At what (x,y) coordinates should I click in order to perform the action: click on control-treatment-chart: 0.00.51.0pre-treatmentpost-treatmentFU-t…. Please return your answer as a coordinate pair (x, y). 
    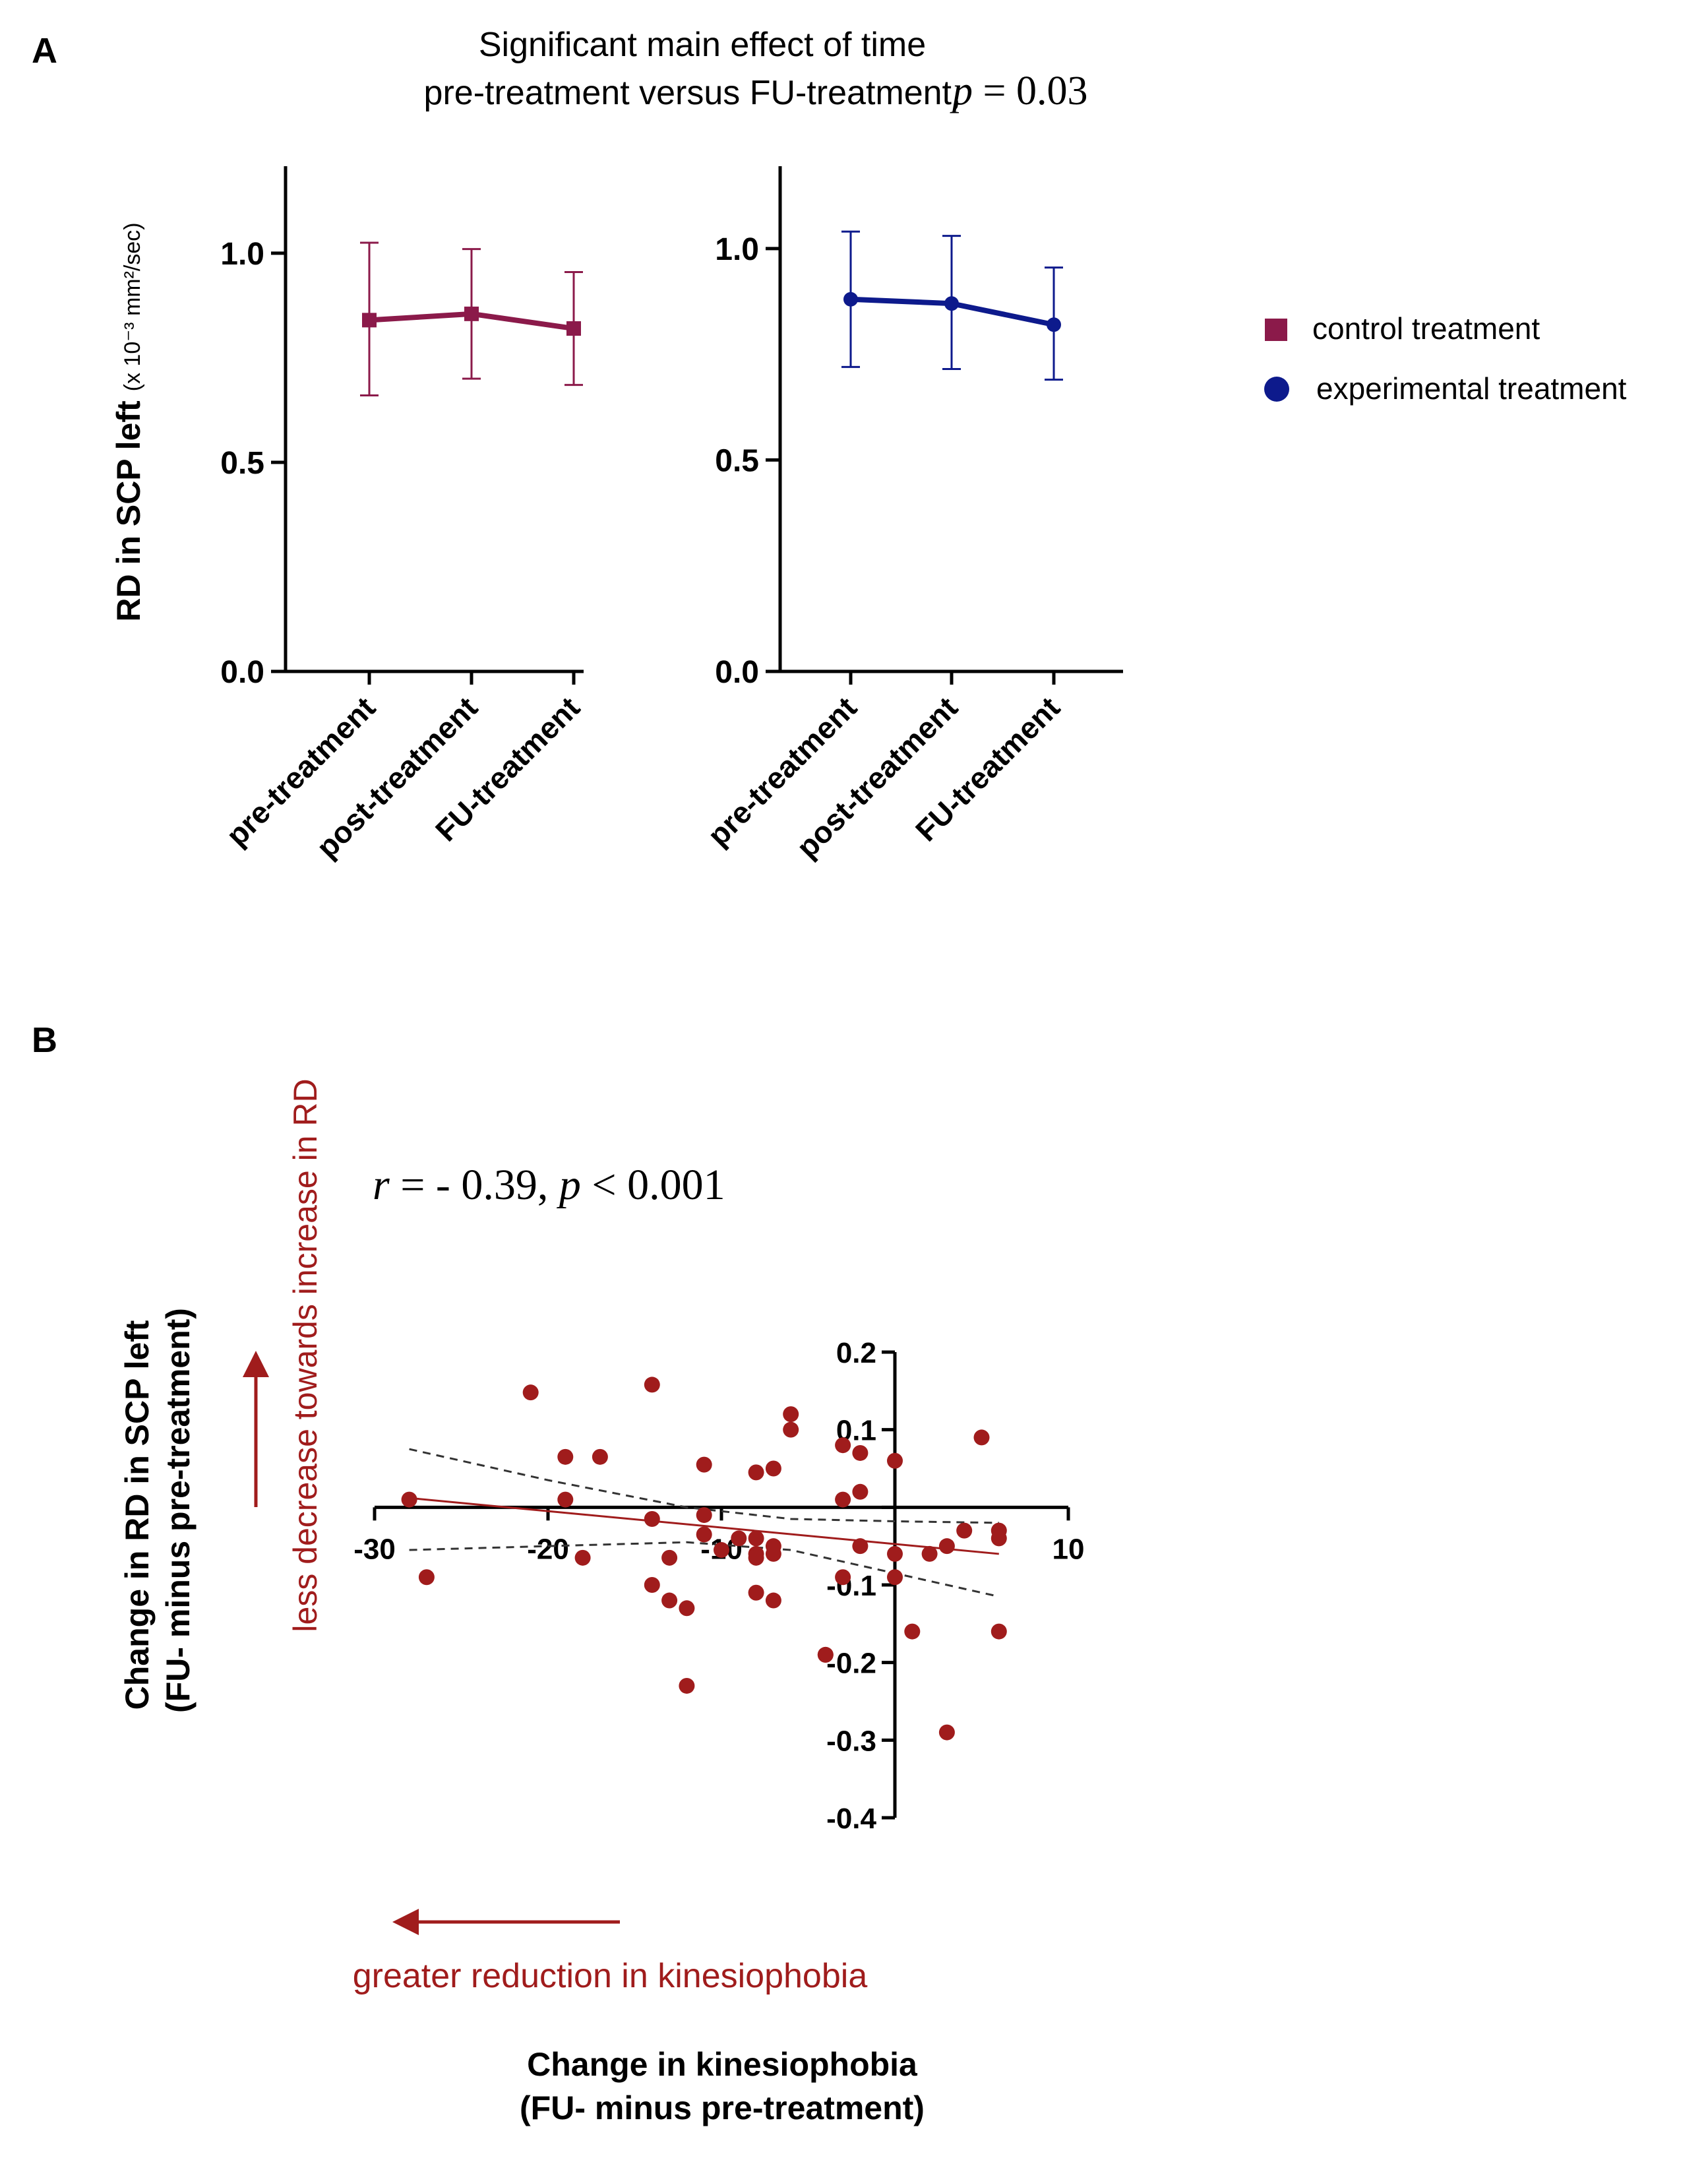
    Looking at the image, I should click on (403, 515).